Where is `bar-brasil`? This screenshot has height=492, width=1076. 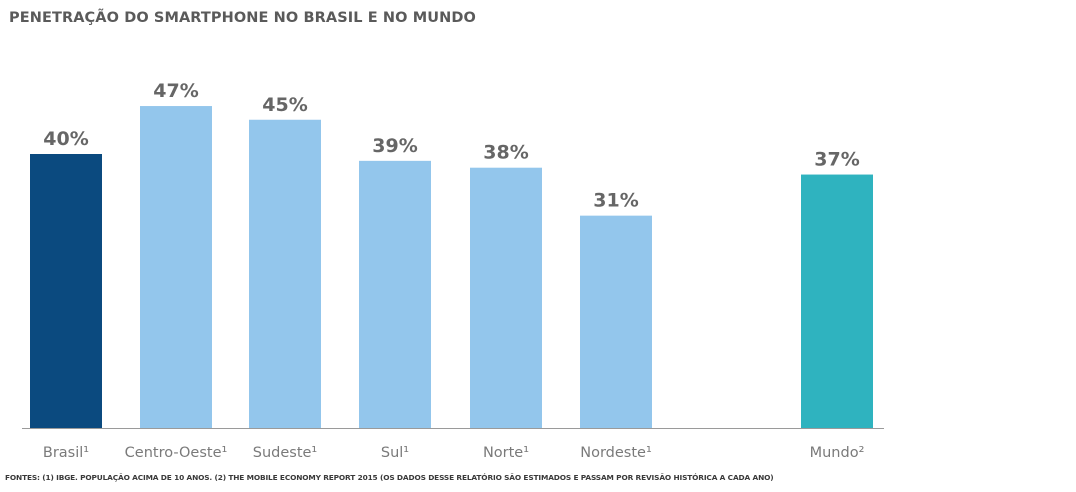
bar-brasil is located at coordinates (66, 291).